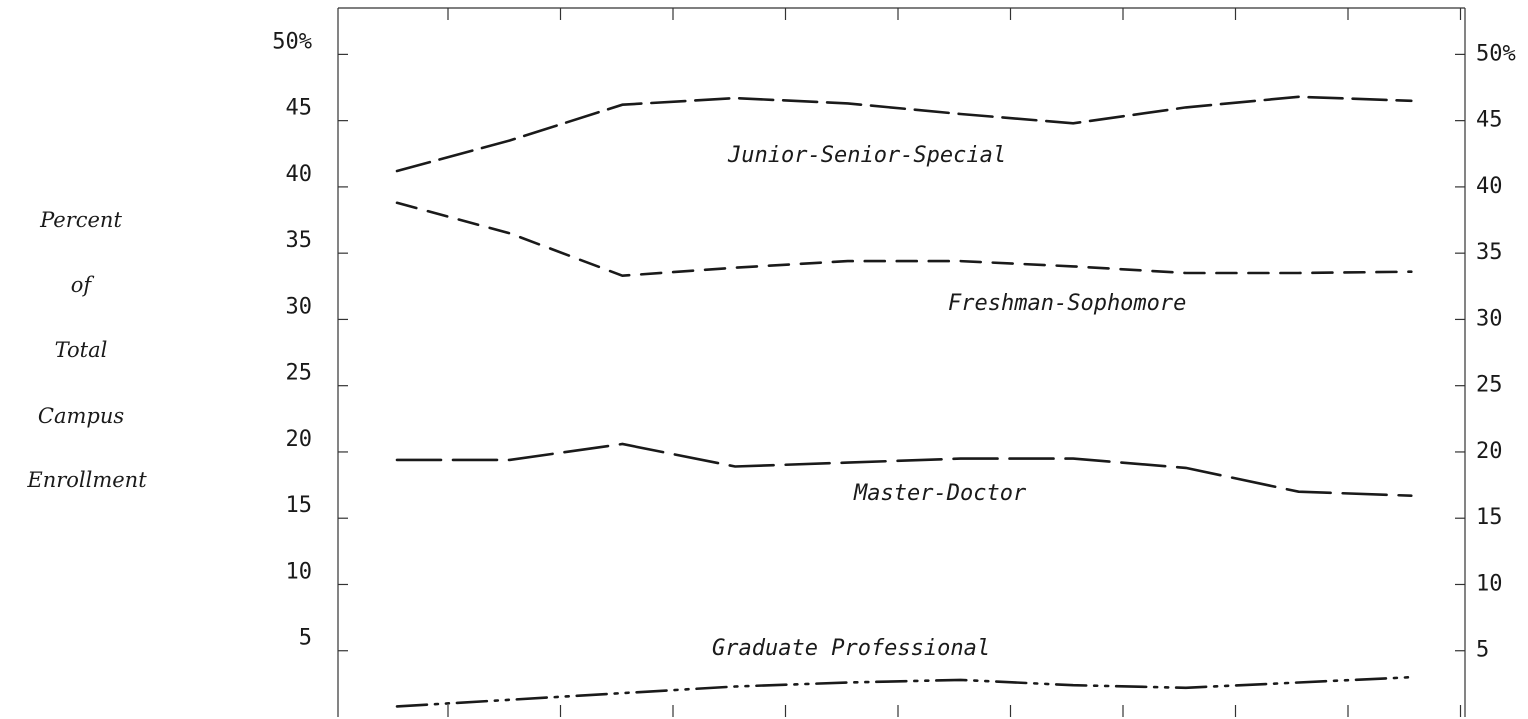  I want to click on series-label-1: Freshman-Sophomore, so click(1067, 303).